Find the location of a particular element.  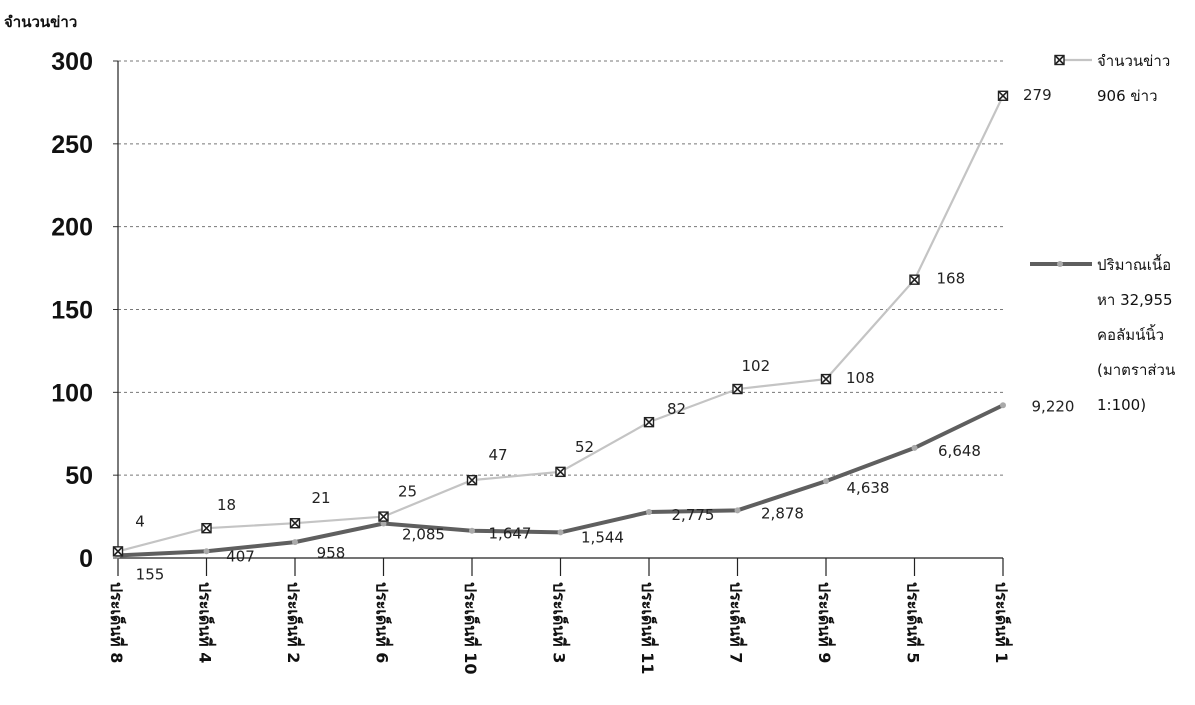

data-label-news-count: 18 is located at coordinates (226, 505).